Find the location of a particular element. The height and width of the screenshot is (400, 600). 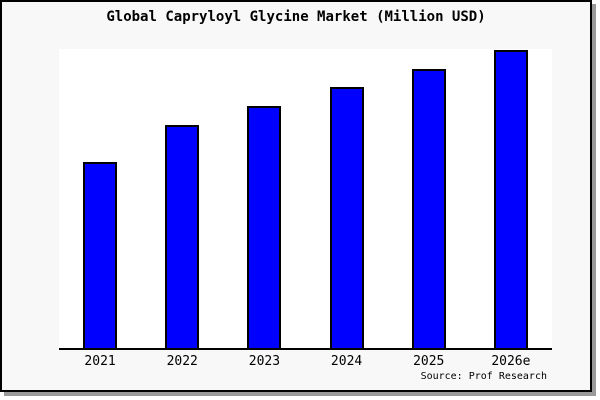

x-tick-label-2022: 2022 is located at coordinates (182, 361).